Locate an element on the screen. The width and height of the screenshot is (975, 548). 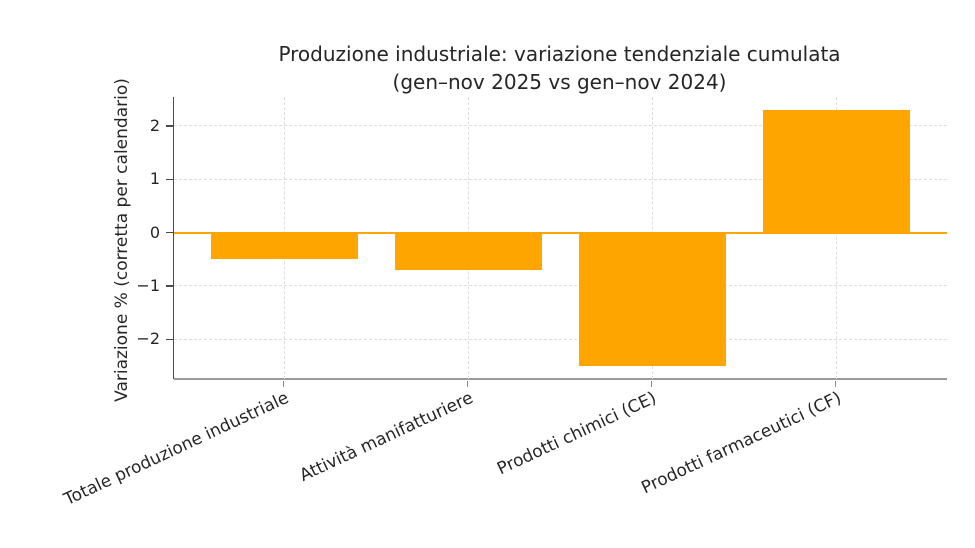
y-tick-label: −1 is located at coordinates (148, 286).